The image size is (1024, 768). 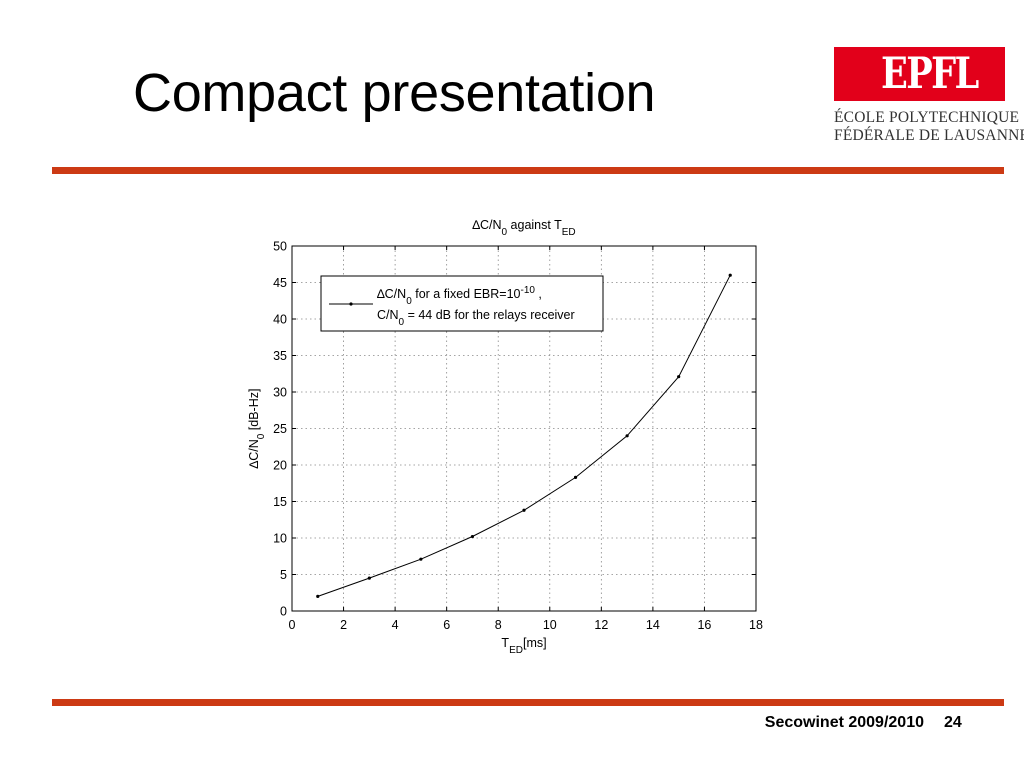 What do you see at coordinates (930, 74) in the screenshot?
I see `logo-mark: EPFL` at bounding box center [930, 74].